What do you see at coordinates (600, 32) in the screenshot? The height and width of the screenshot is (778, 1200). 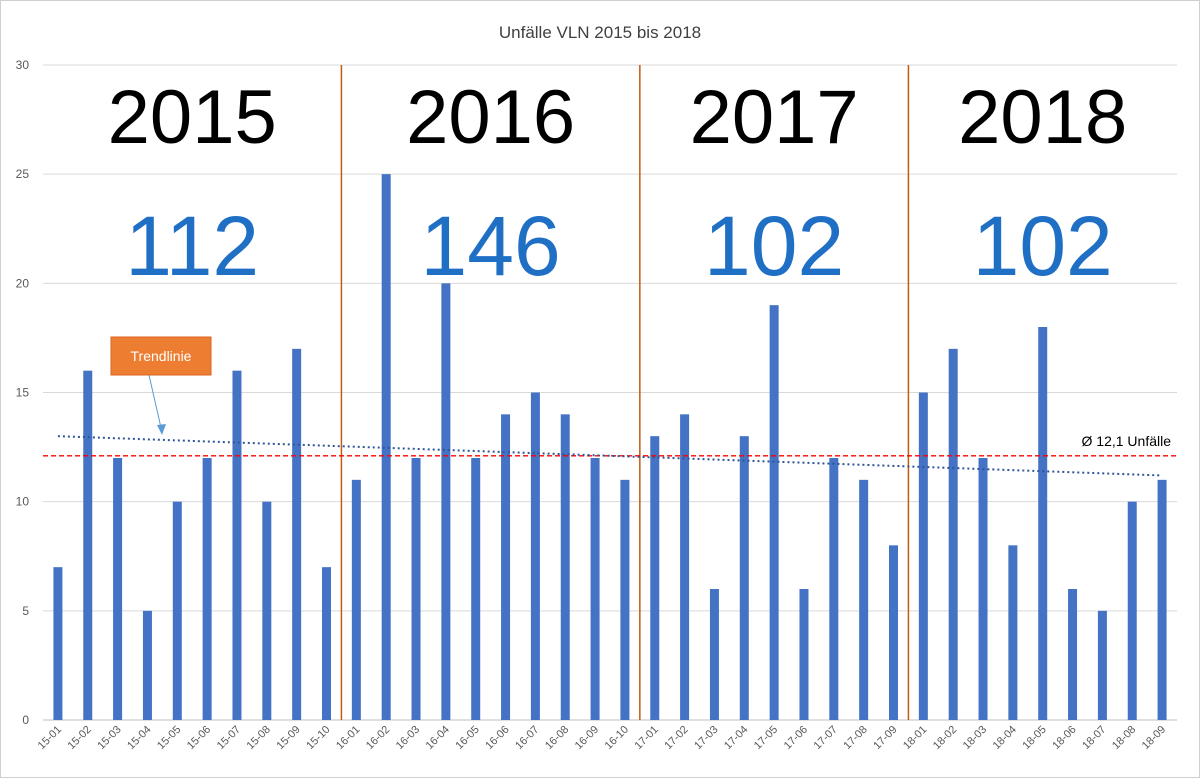 I see `chart-title: Unfälle VLN 2015 bis 2018` at bounding box center [600, 32].